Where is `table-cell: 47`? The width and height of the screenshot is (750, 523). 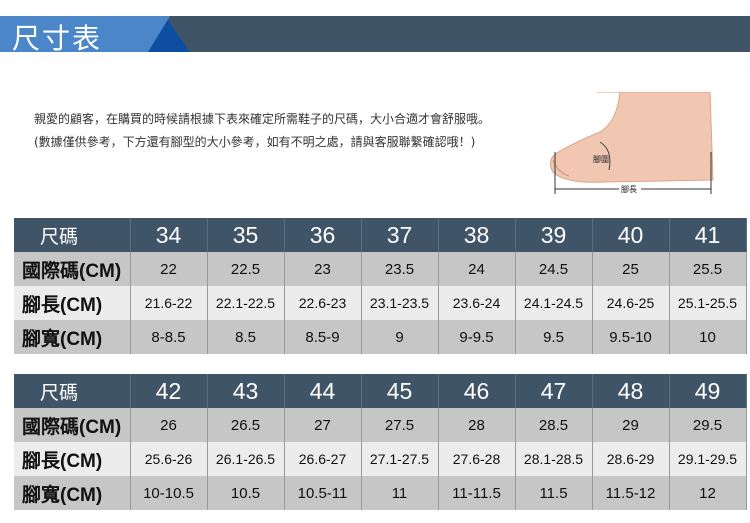 table-cell: 47 is located at coordinates (554, 391).